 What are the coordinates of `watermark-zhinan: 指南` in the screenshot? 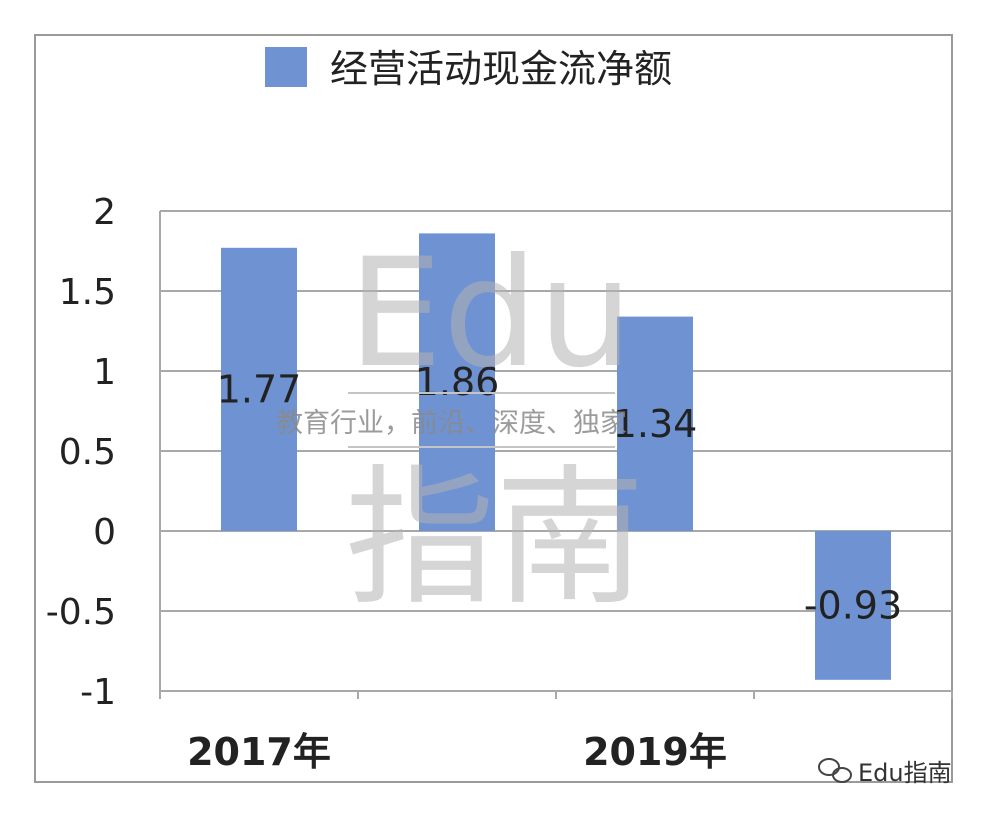 It's located at (495, 539).